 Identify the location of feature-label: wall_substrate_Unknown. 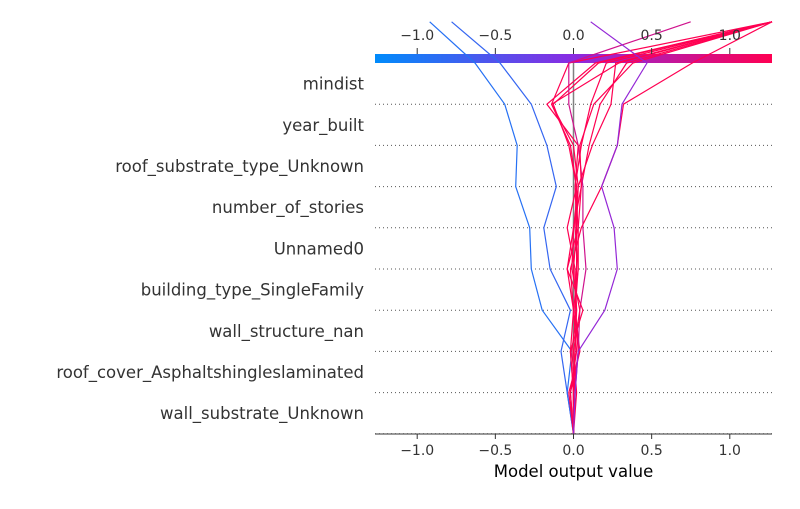
(262, 414).